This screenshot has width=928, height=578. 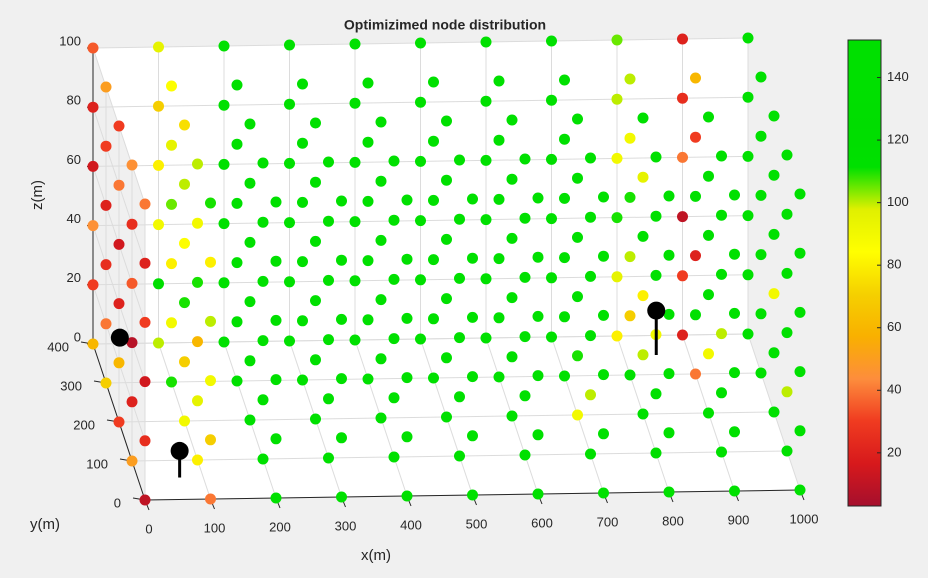 I want to click on colorbar-tick-label: 40, so click(x=894, y=389).